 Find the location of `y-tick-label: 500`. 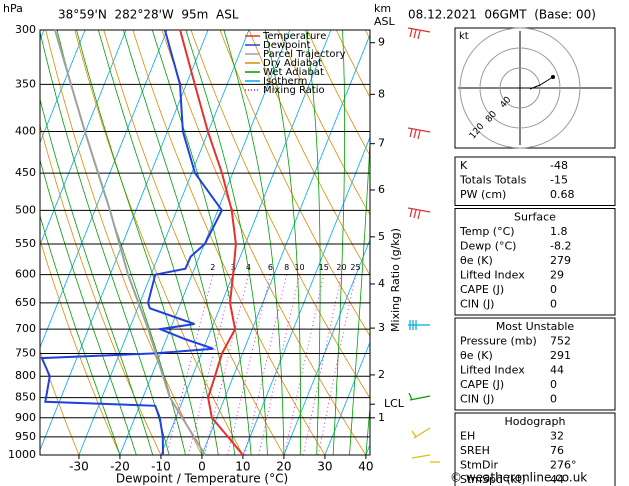

y-tick-label: 500 is located at coordinates (25, 209).